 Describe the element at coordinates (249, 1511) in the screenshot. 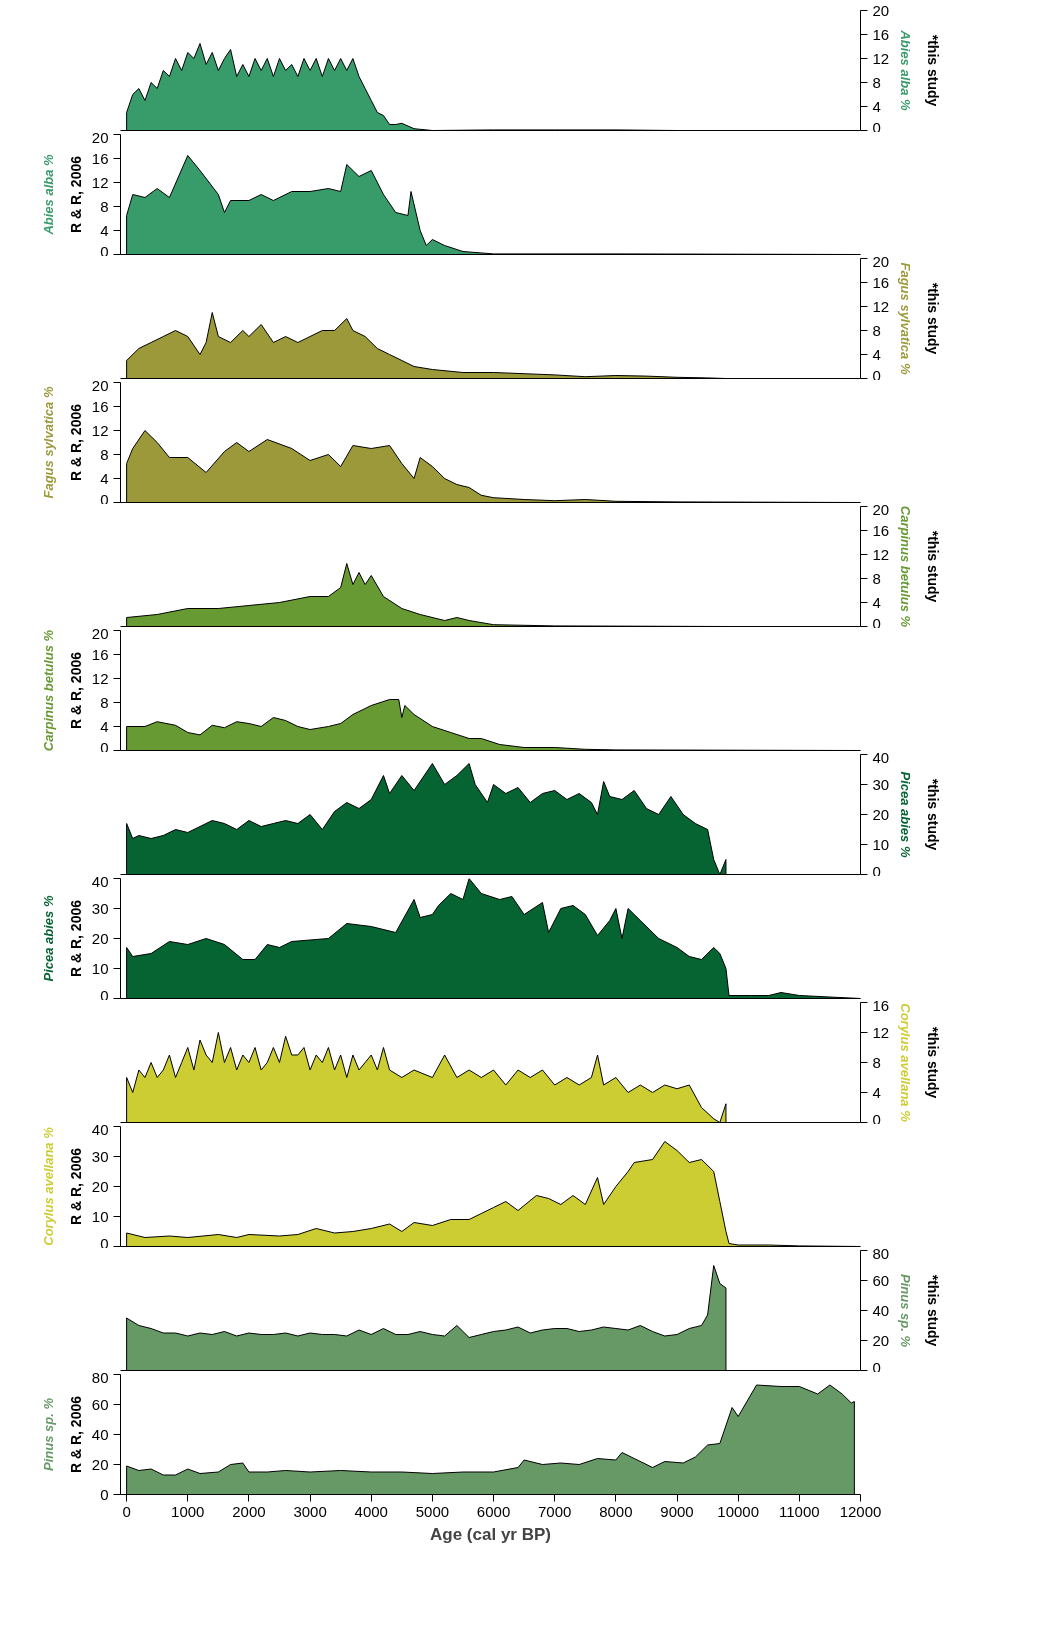

I see `x-tick-label: 2000` at that location.